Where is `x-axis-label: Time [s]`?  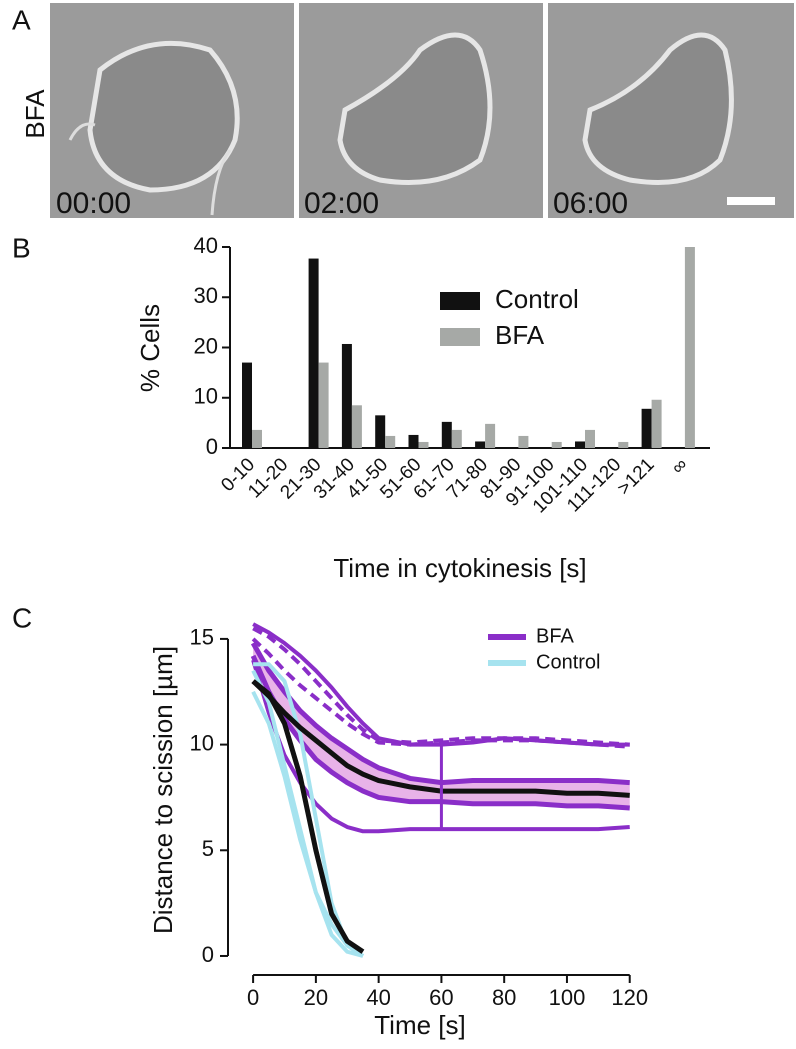 x-axis-label: Time [s] is located at coordinates (419, 1025).